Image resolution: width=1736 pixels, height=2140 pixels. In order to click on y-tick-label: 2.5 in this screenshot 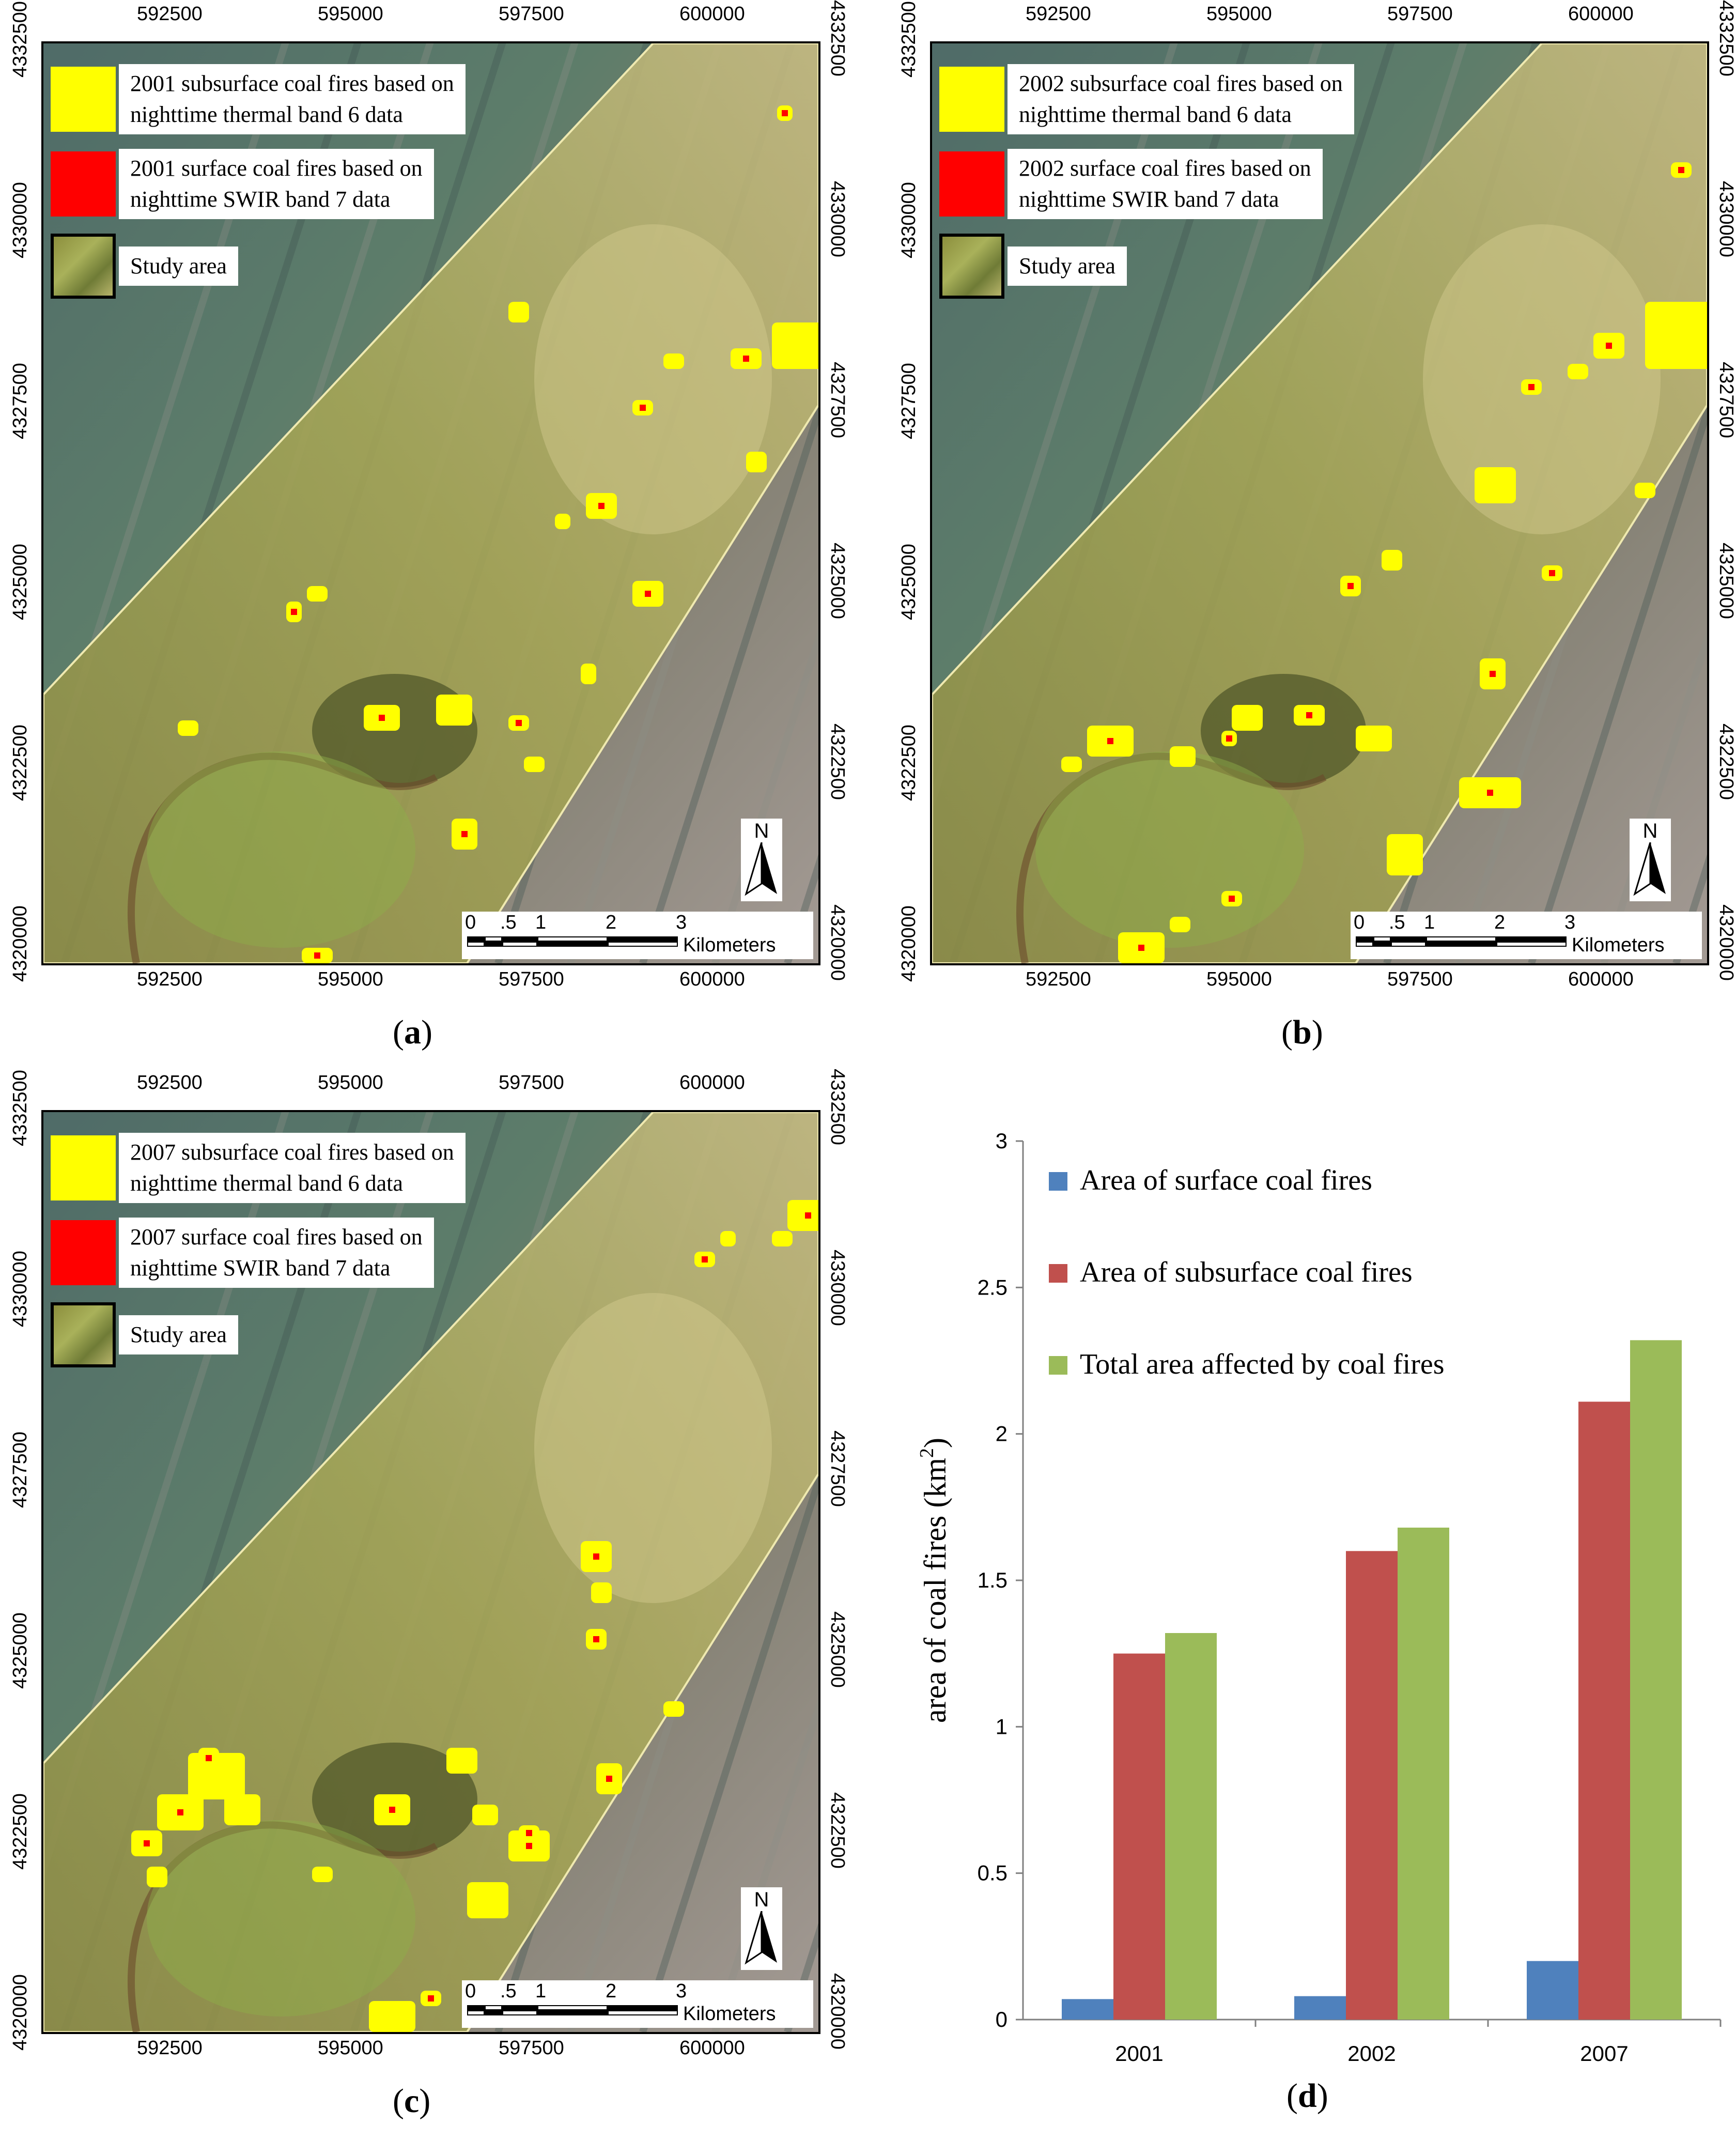, I will do `click(993, 1287)`.